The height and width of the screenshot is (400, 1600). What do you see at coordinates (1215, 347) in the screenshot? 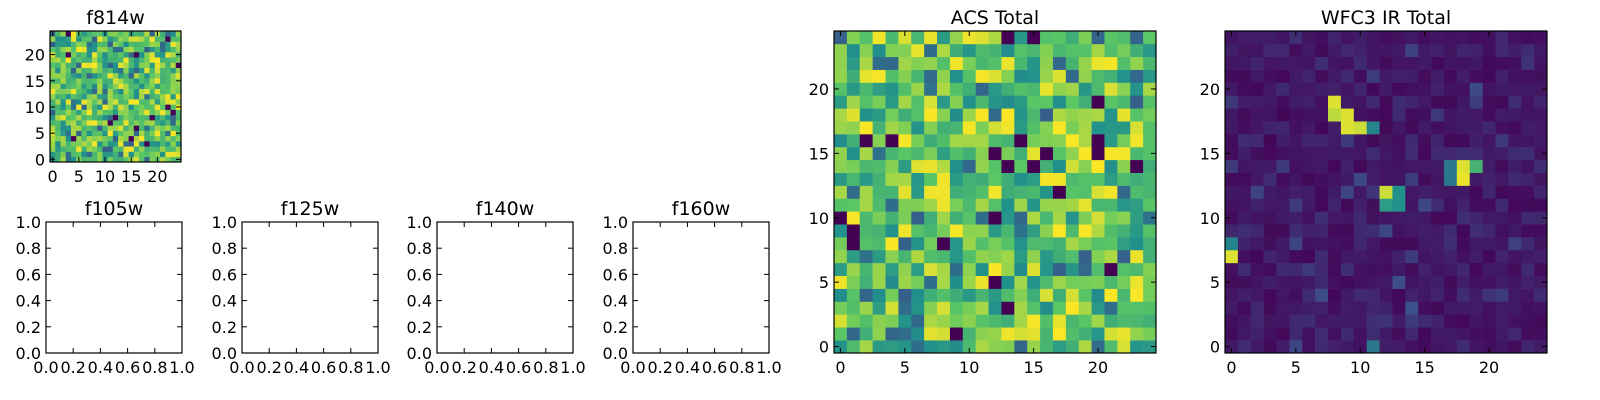
I see `y-tick-label: 0` at bounding box center [1215, 347].